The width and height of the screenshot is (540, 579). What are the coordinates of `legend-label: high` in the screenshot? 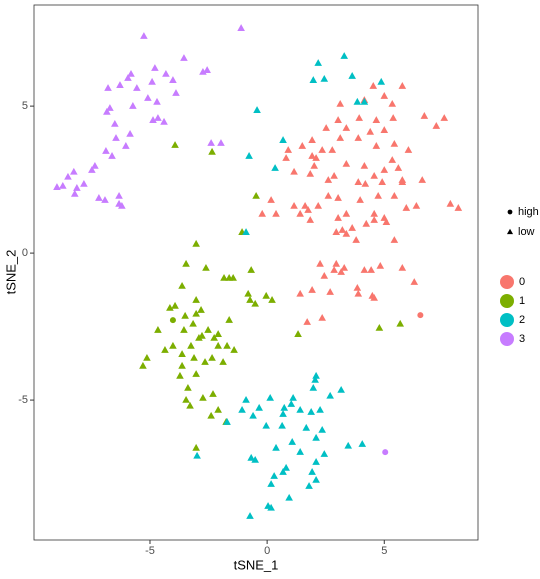 It's located at (528, 212).